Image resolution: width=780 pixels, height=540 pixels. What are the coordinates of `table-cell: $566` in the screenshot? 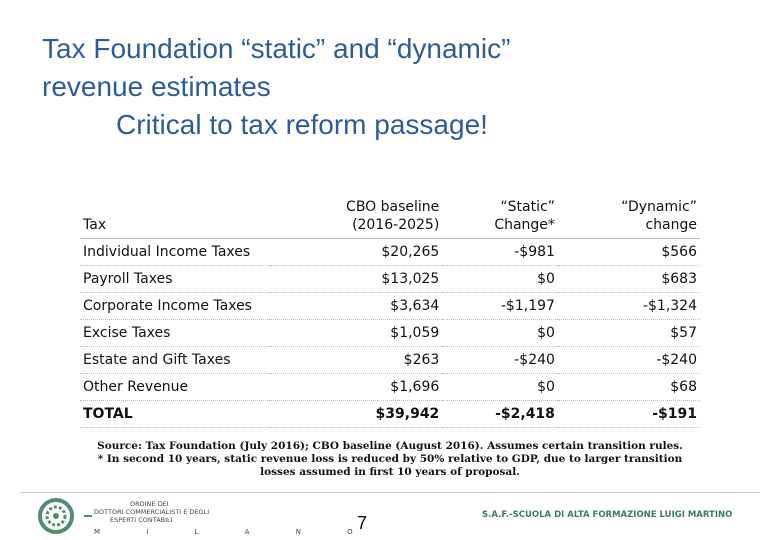 It's located at (628, 252).